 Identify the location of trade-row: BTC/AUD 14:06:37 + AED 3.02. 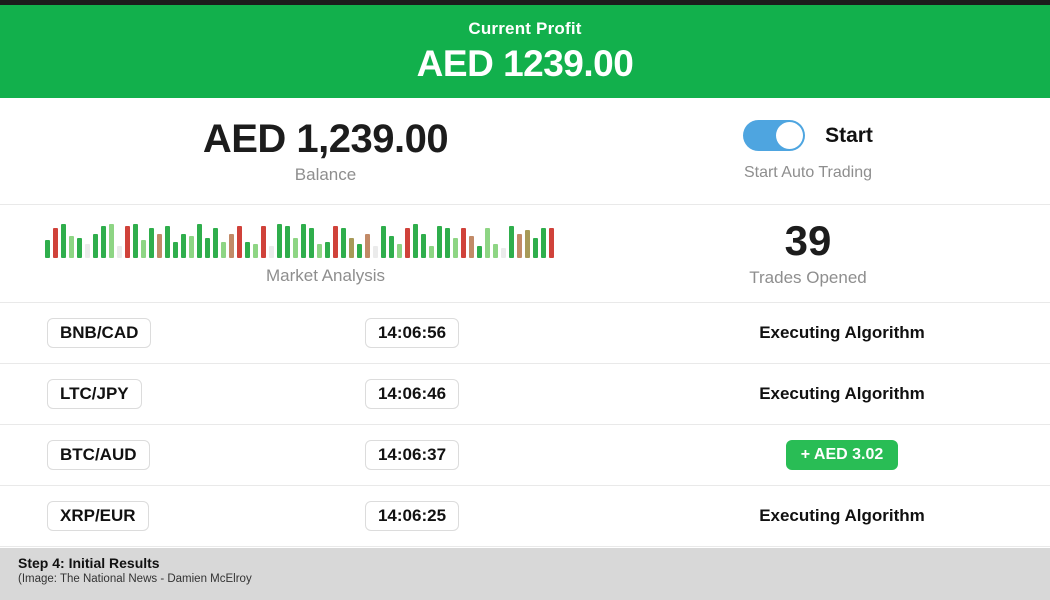
(525, 455).